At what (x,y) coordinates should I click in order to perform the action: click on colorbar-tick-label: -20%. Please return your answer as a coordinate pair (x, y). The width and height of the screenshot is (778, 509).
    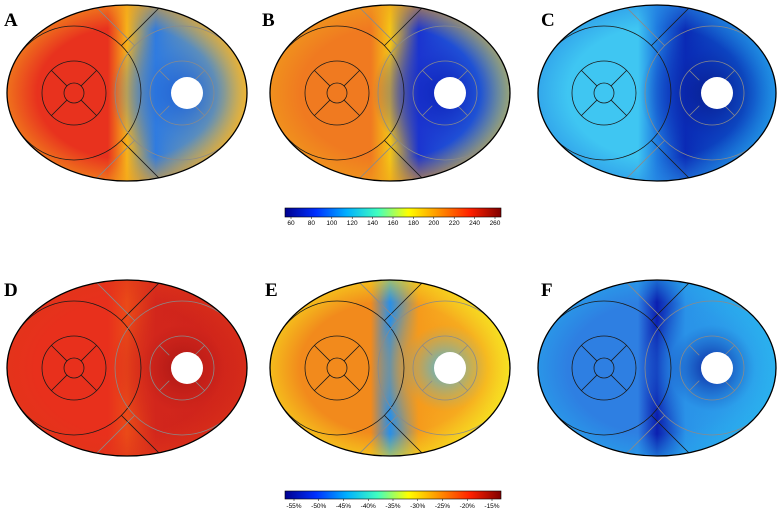
    Looking at the image, I should click on (467, 506).